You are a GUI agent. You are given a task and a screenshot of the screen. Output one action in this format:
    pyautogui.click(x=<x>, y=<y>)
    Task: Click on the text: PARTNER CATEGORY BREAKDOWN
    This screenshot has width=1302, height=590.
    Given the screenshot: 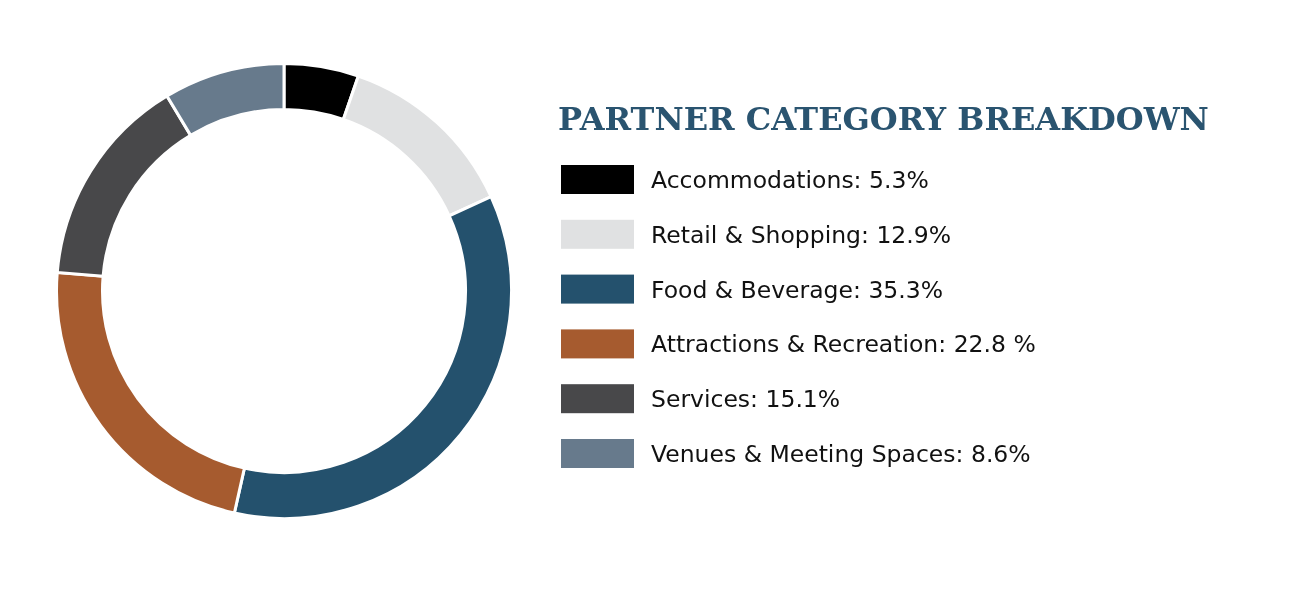 What is the action you would take?
    pyautogui.click(x=883, y=119)
    